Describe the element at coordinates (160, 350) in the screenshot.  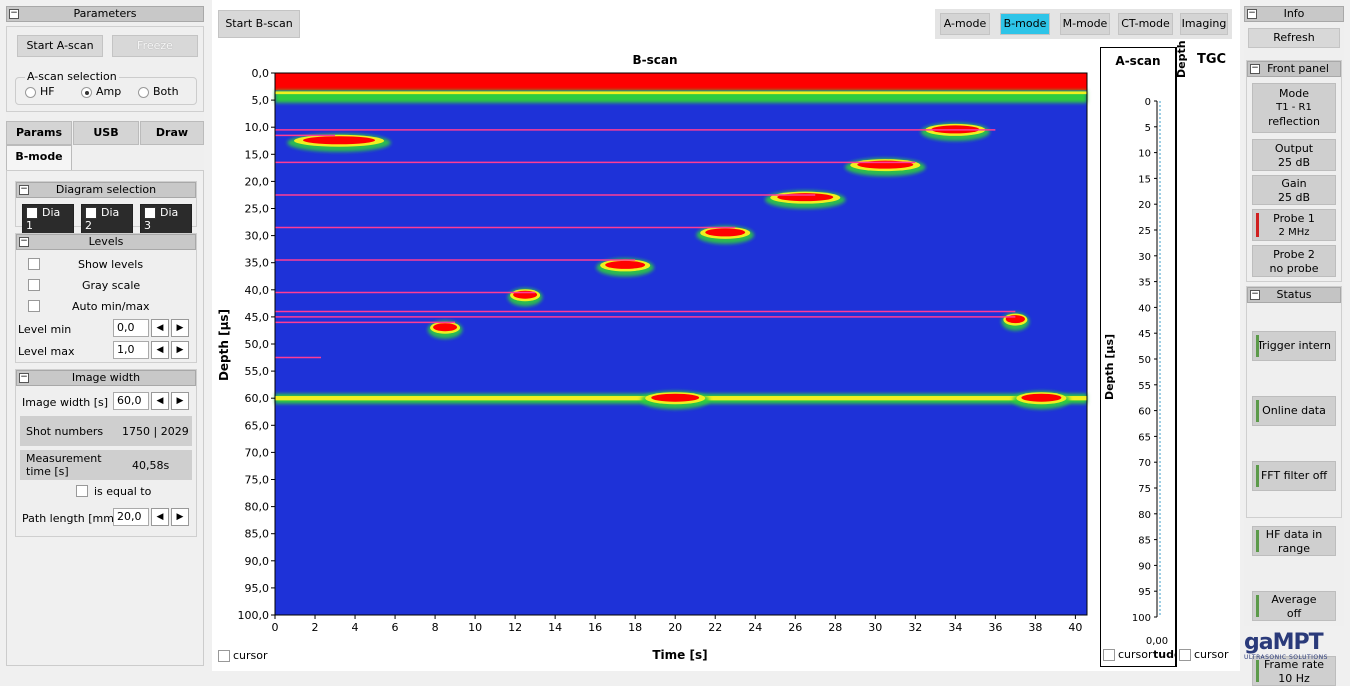
I see `level-max-left-icon: ◀` at that location.